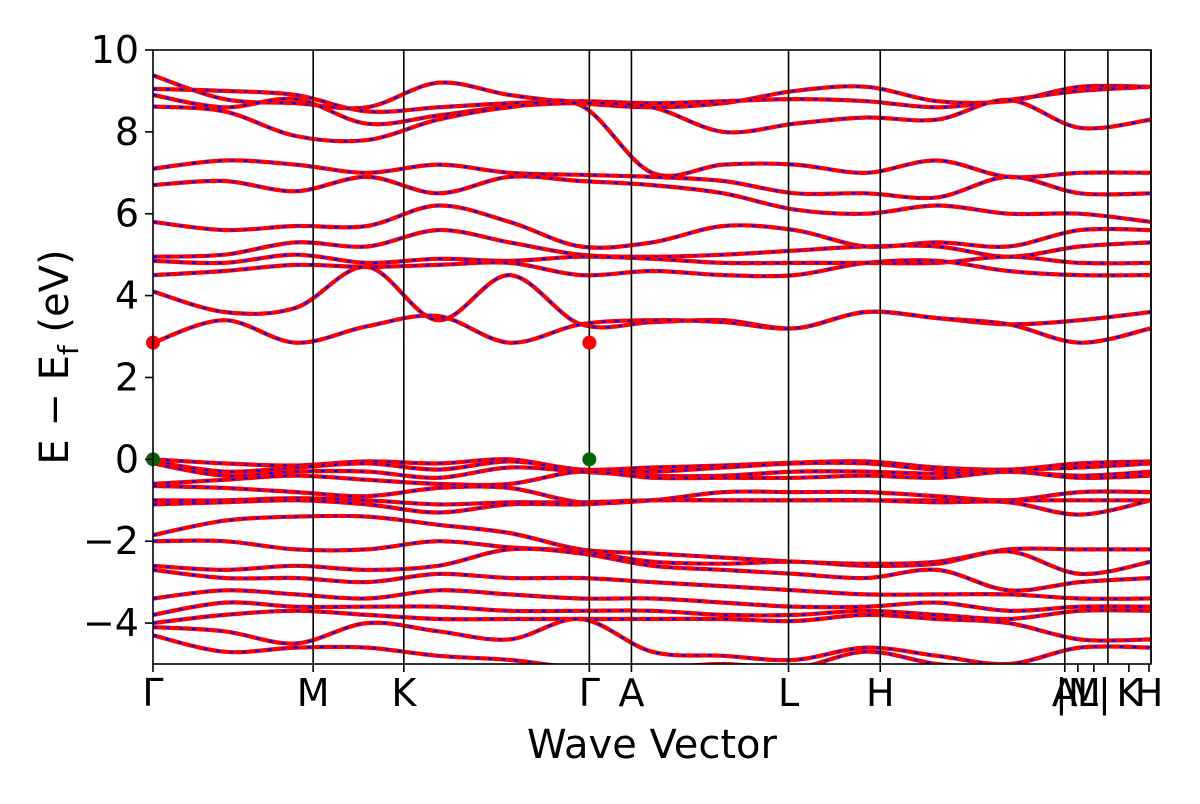 This screenshot has width=1200, height=804. What do you see at coordinates (127, 459) in the screenshot?
I see `y-tick-label-2: 0` at bounding box center [127, 459].